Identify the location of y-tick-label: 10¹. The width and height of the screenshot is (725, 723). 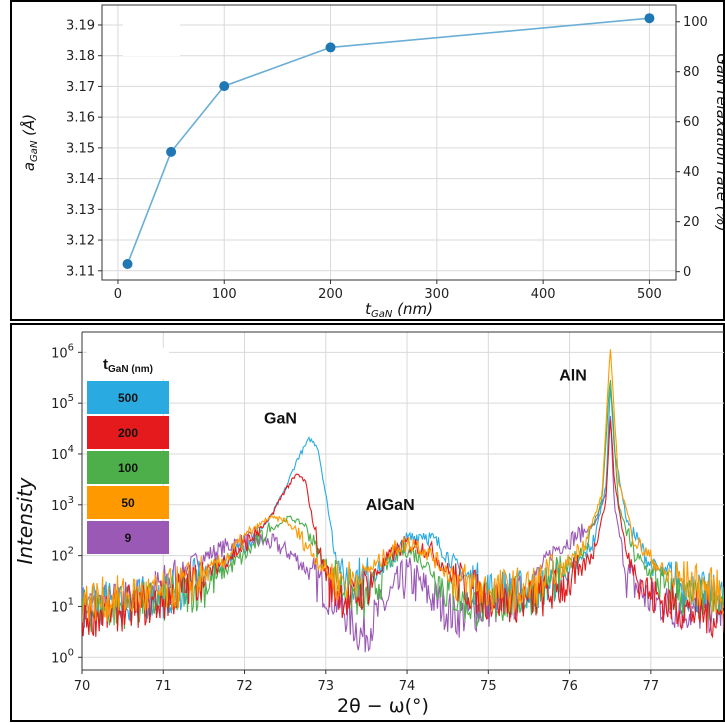
(62, 605).